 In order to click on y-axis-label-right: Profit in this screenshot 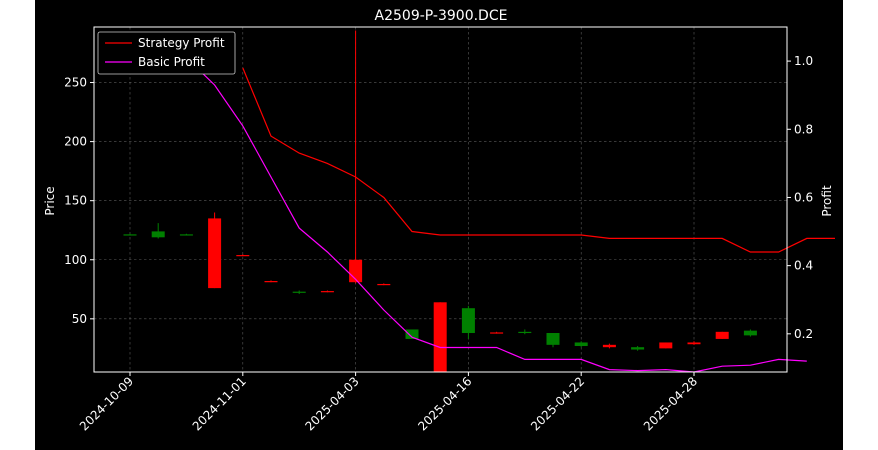, I will do `click(827, 201)`.